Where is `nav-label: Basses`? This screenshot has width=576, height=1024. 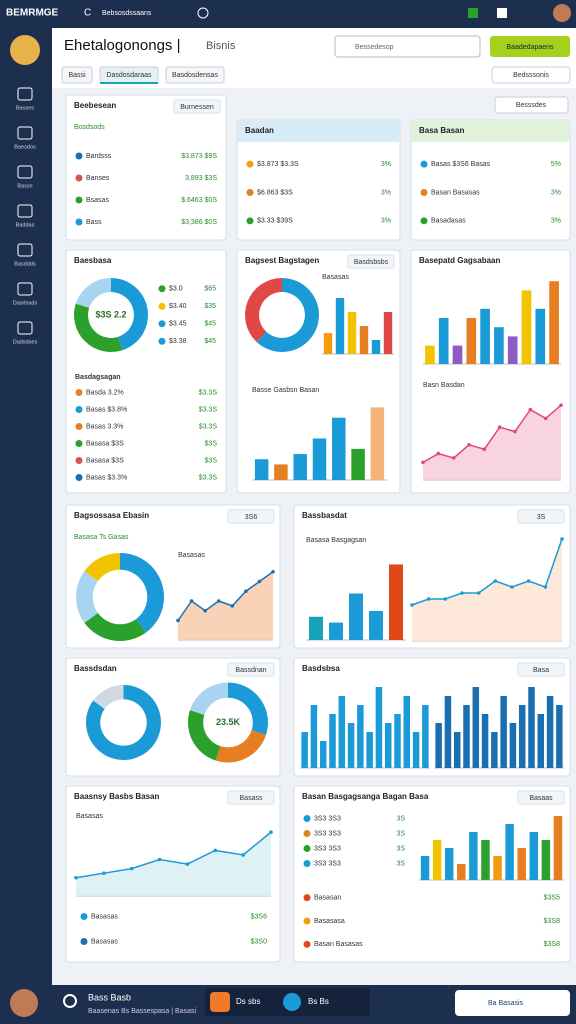 nav-label: Basses is located at coordinates (25, 108).